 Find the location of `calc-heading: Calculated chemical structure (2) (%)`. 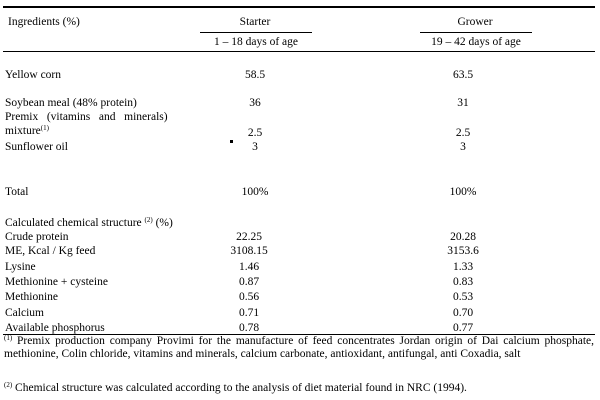

calc-heading: Calculated chemical structure (2) (%) is located at coordinates (89, 223).